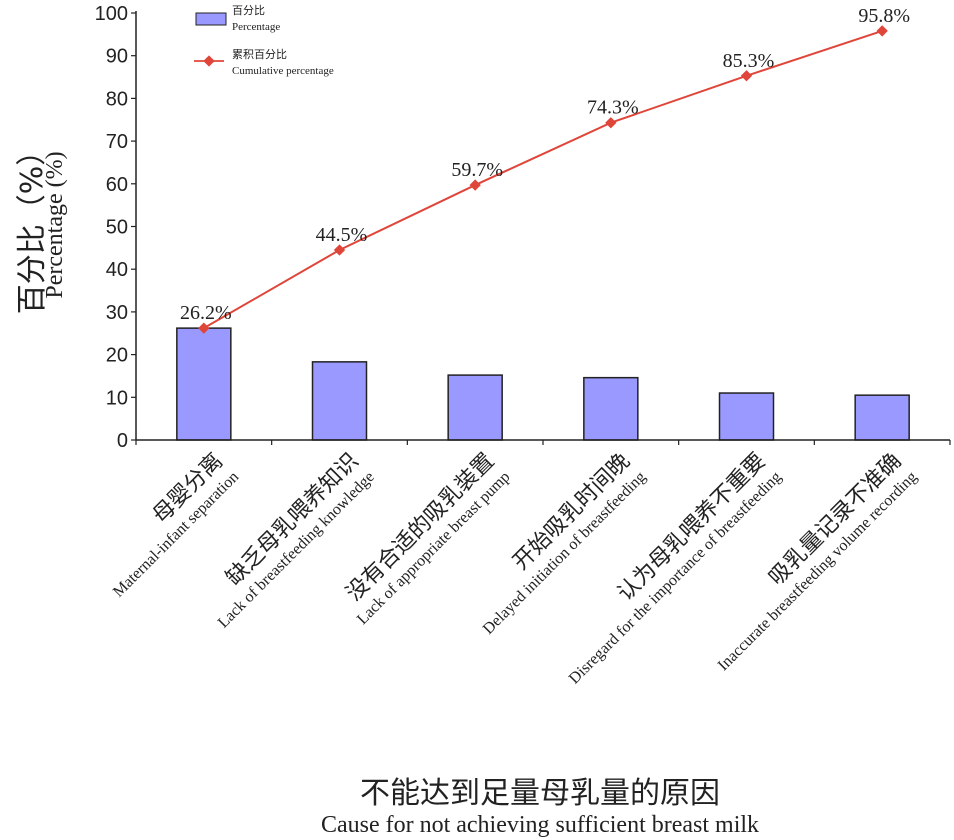 Image resolution: width=954 pixels, height=840 pixels. I want to click on legend-line-marker, so click(209, 61).